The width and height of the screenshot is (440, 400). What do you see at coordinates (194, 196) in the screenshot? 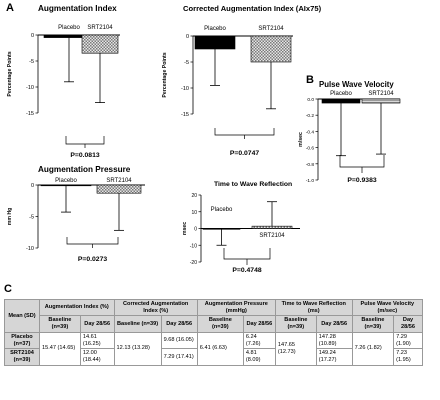
I see `y-tick-label: 20` at bounding box center [194, 196].